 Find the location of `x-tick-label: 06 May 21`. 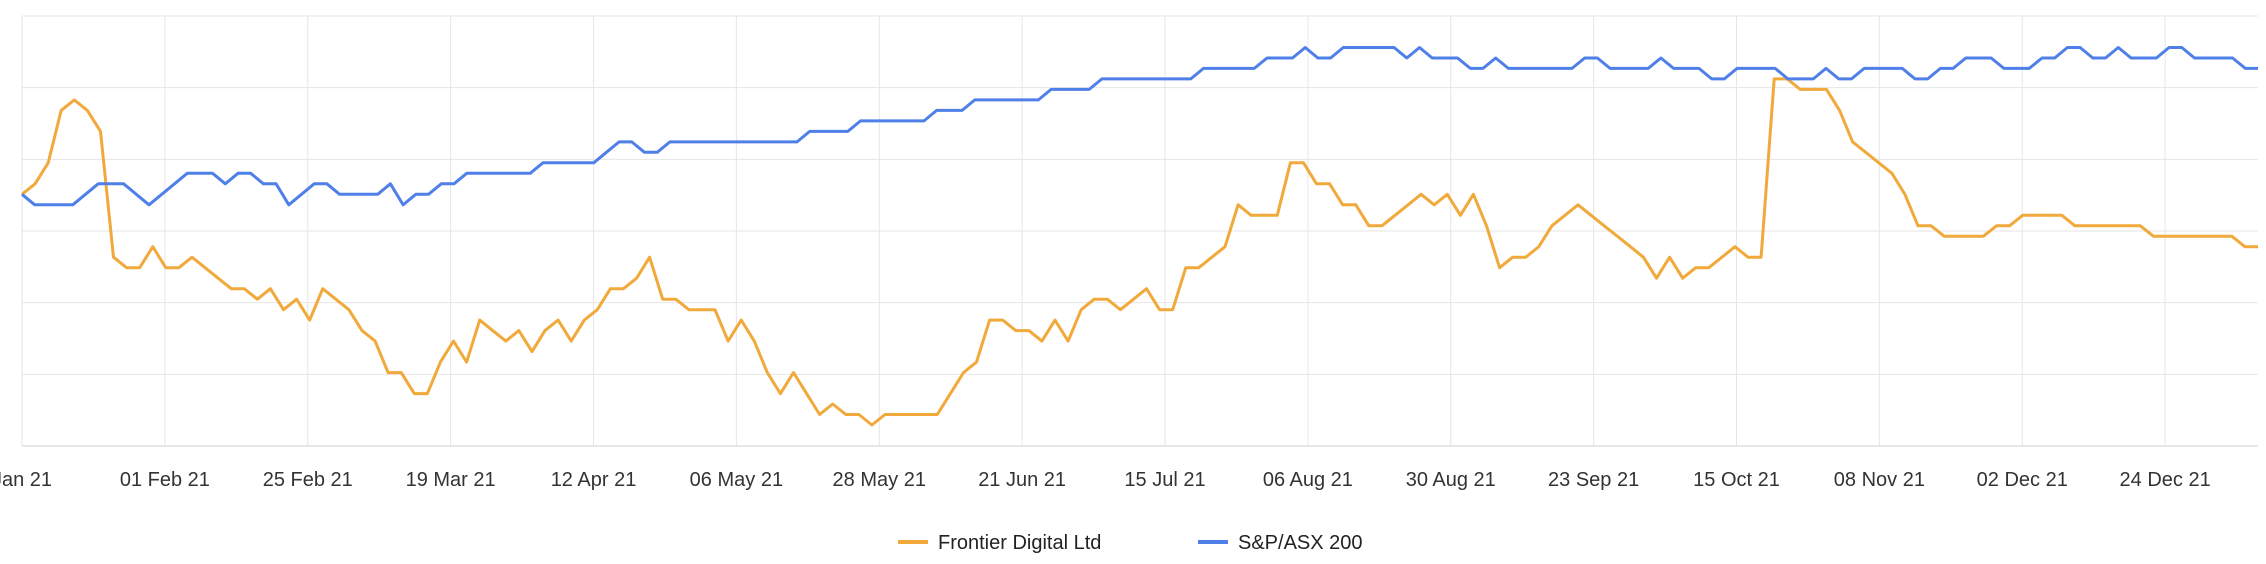

x-tick-label: 06 May 21 is located at coordinates (736, 480).